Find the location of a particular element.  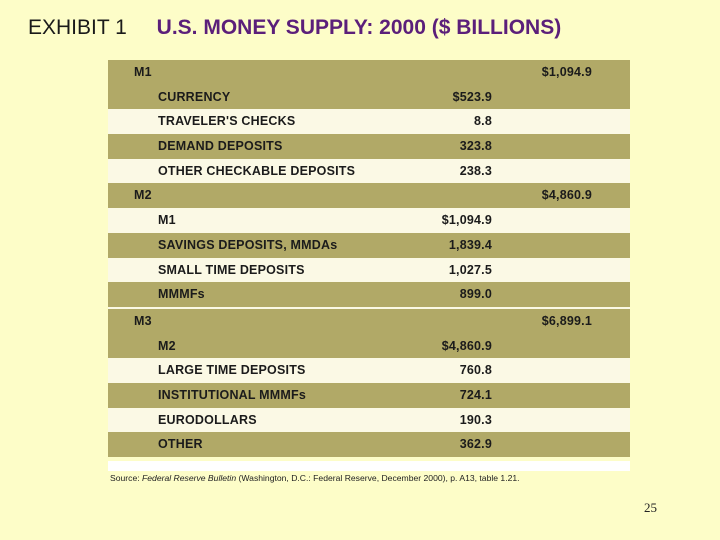

table-row: M1 $1,094.9 is located at coordinates (369, 220).